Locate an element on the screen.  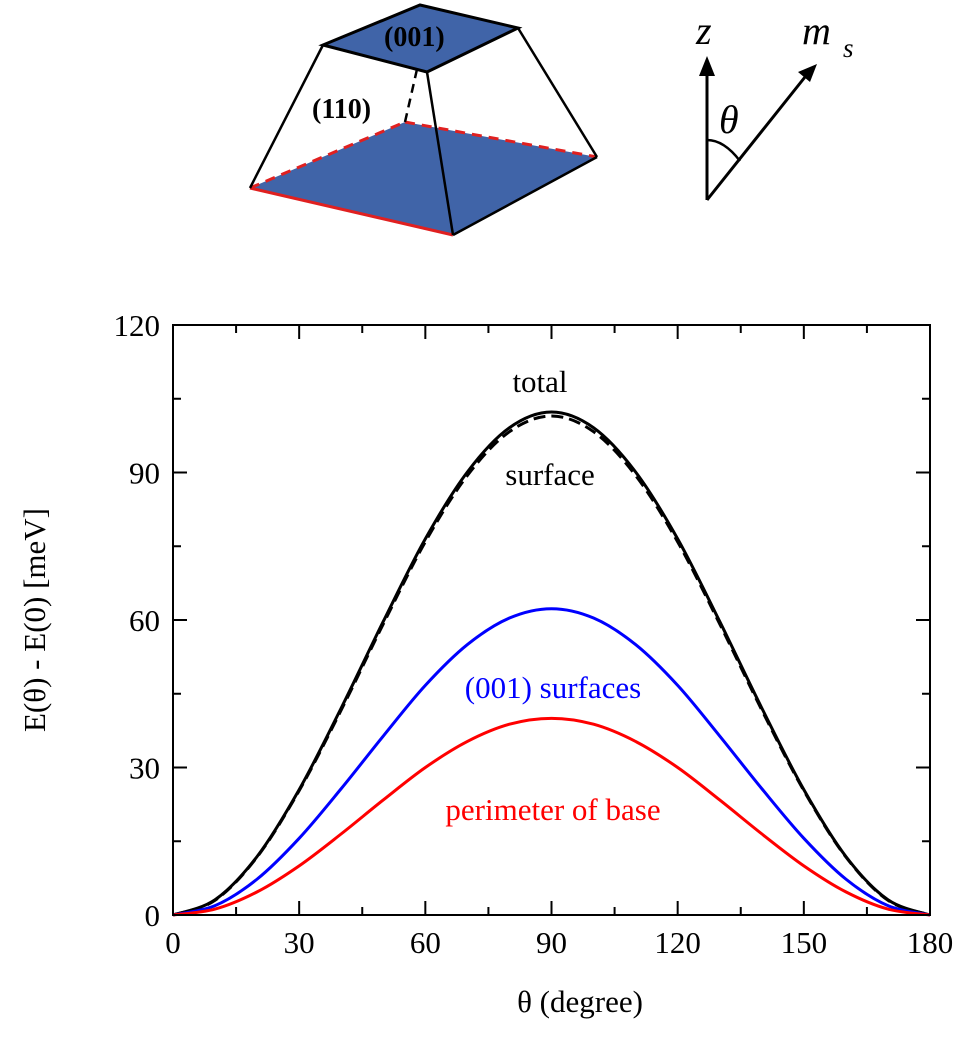
y-tick-label-0: 0 is located at coordinates (153, 915).